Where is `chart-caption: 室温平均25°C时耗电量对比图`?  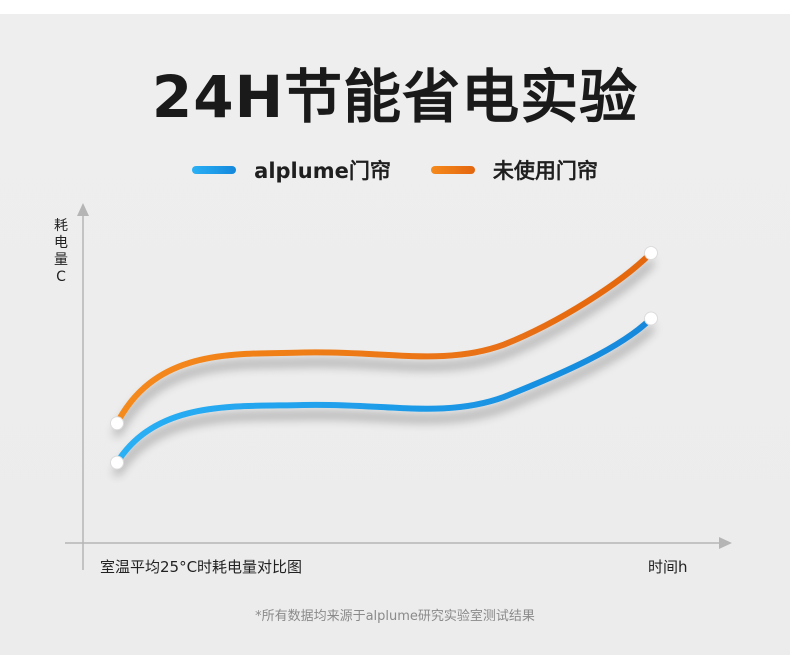
chart-caption: 室温平均25°C时耗电量对比图 is located at coordinates (201, 567).